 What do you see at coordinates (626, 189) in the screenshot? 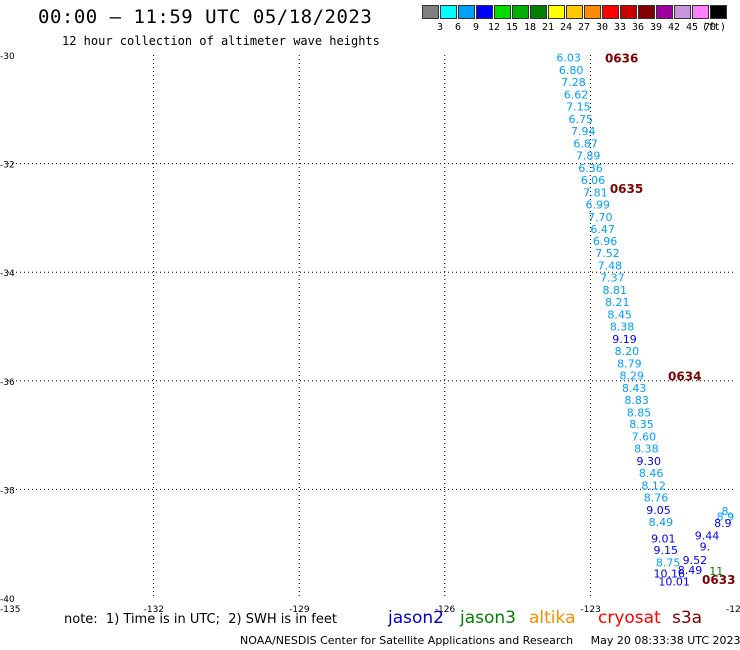
I see `time-label: 0635` at bounding box center [626, 189].